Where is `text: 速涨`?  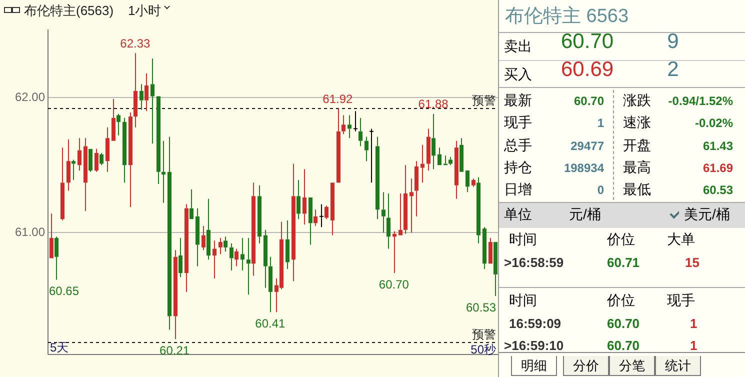
text: 速涨 is located at coordinates (637, 123).